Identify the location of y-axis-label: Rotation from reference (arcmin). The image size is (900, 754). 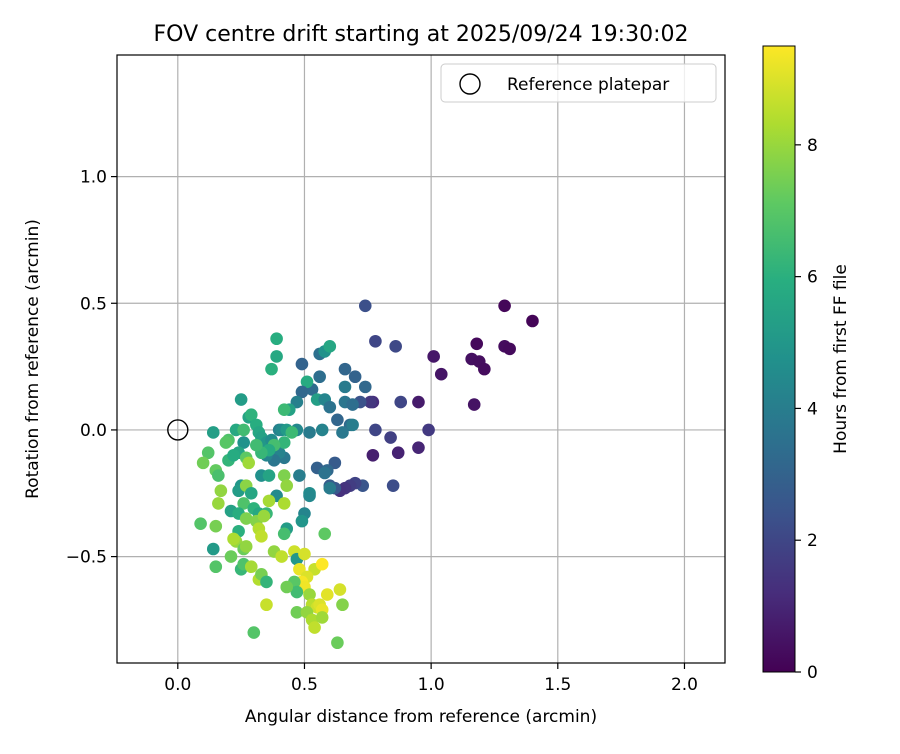
(33, 359).